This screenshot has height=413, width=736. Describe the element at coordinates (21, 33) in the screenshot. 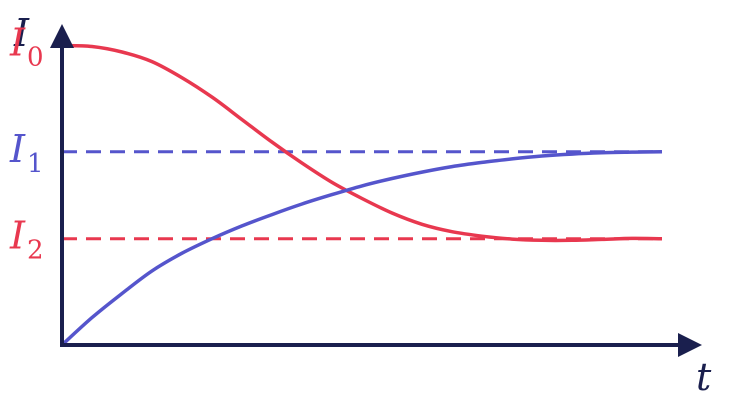

I see `y-axis-label: I` at that location.